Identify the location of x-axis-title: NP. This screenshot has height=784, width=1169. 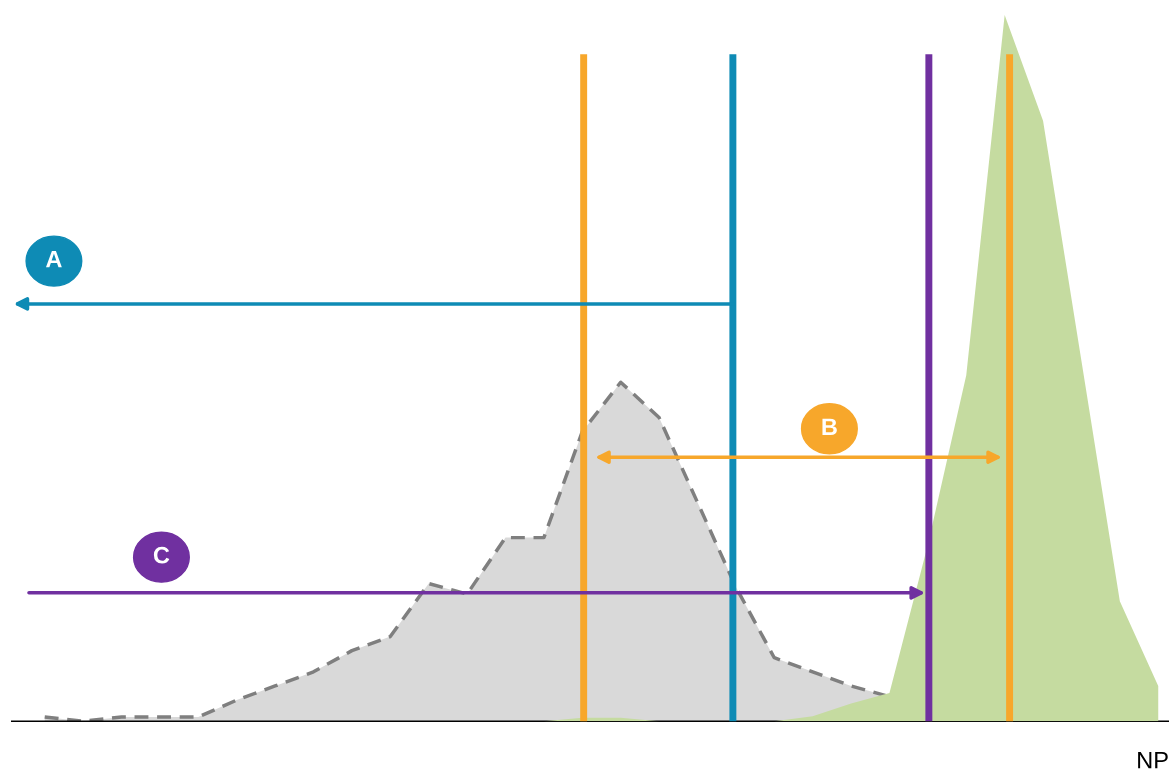
(1153, 760).